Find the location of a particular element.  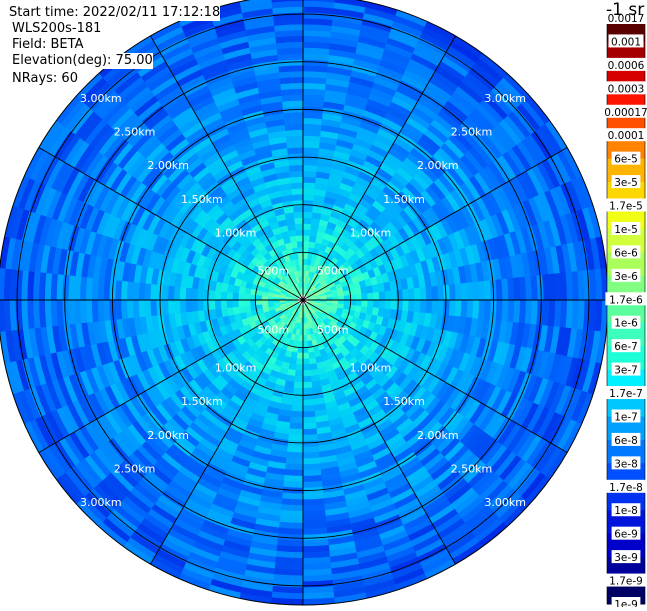

nrays: NRays: 60 is located at coordinates (45, 79).